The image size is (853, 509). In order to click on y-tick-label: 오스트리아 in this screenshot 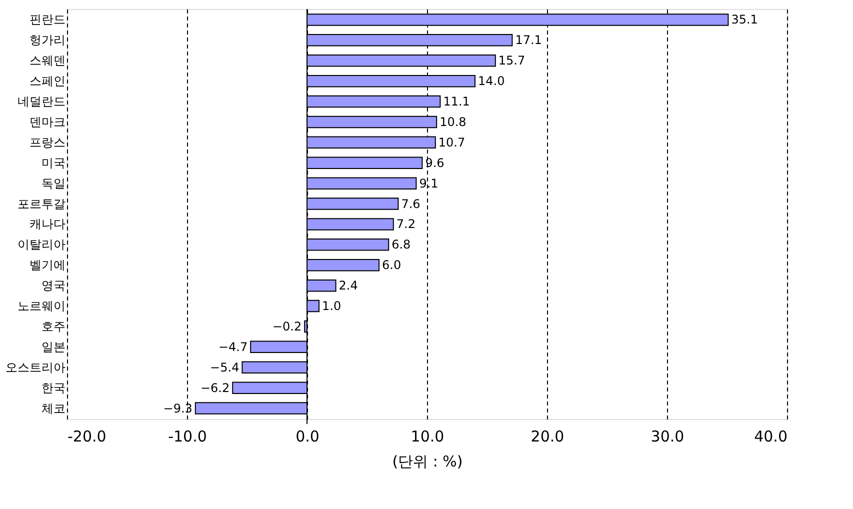, I will do `click(36, 367)`.